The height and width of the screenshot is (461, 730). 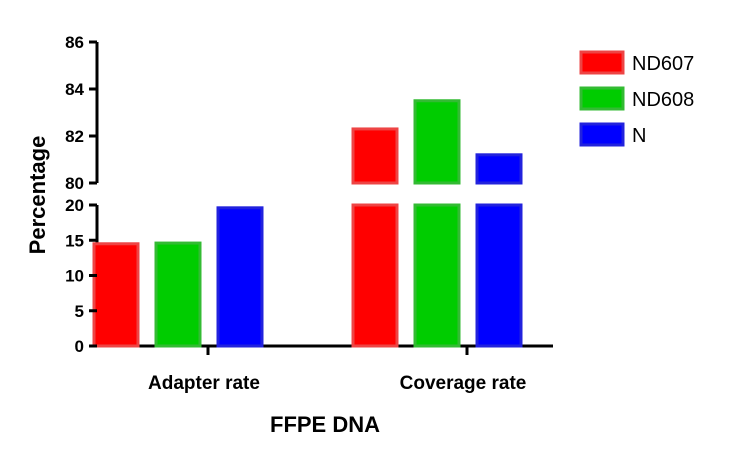 What do you see at coordinates (499, 275) in the screenshot?
I see `bar-lower-N-coverage-rate` at bounding box center [499, 275].